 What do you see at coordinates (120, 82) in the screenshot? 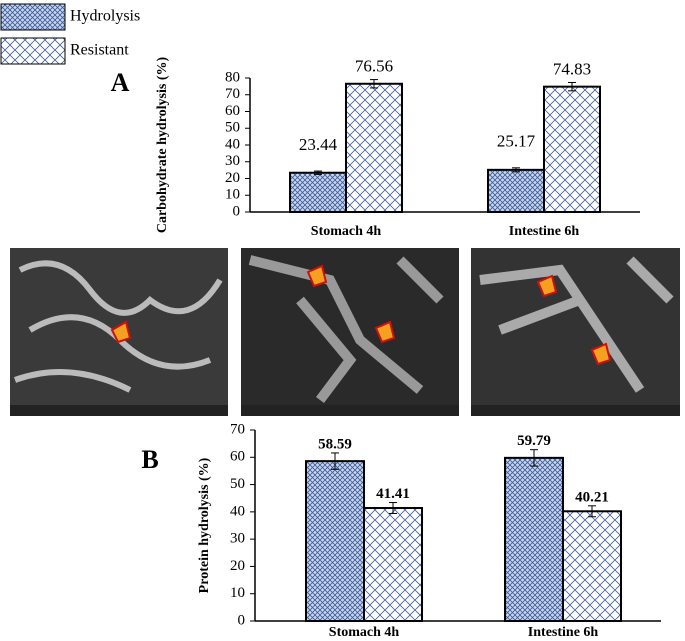
I see `panel-label: A` at bounding box center [120, 82].